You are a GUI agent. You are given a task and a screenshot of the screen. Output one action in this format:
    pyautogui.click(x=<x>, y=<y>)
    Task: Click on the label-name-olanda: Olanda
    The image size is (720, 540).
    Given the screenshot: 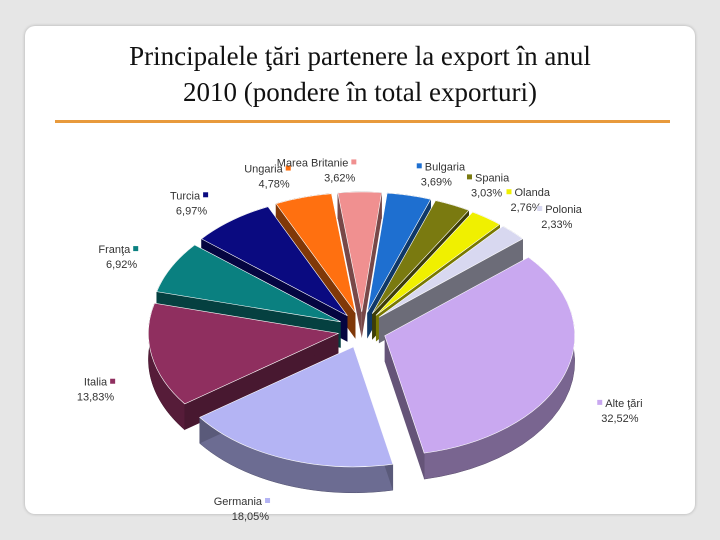 What is the action you would take?
    pyautogui.click(x=532, y=193)
    